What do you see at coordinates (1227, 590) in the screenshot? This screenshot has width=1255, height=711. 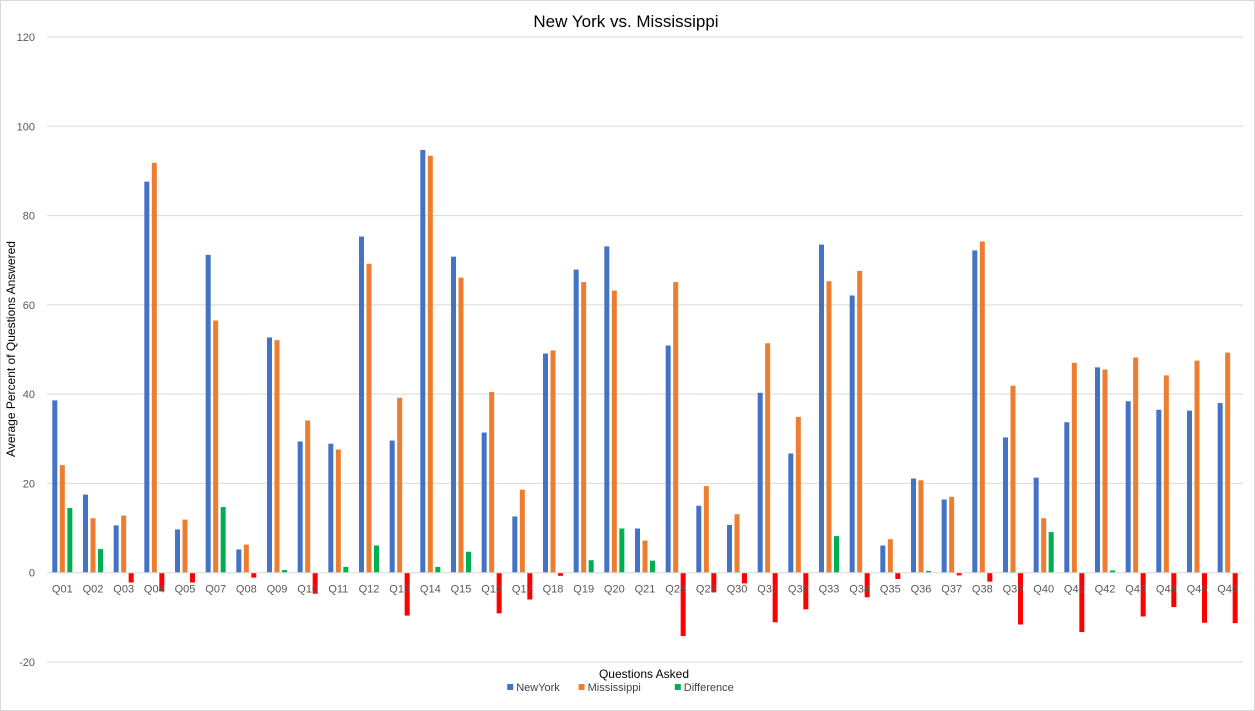 I see `x-tick-label: Q46` at bounding box center [1227, 590].